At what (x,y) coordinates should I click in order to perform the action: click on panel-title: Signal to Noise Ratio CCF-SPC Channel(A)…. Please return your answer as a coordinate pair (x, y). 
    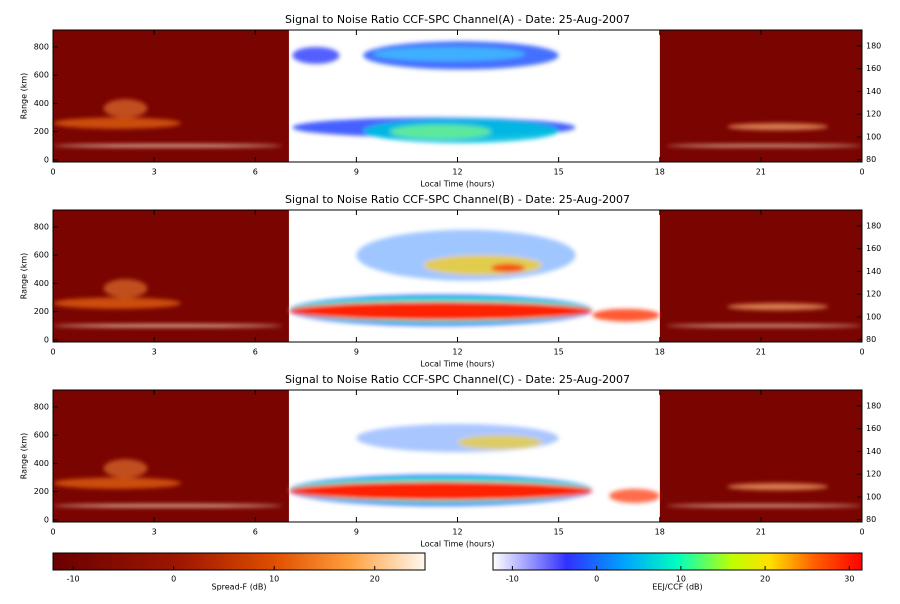
    Looking at the image, I should click on (457, 19).